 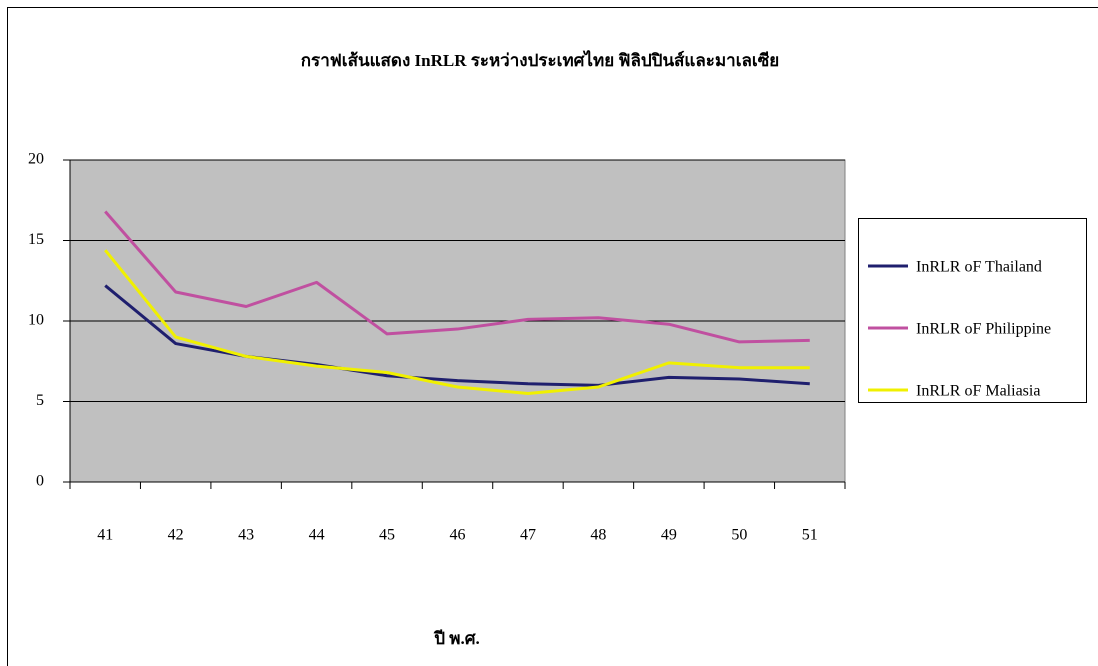 What do you see at coordinates (983, 329) in the screenshot?
I see `legend-label: InRLR oF Philippine` at bounding box center [983, 329].